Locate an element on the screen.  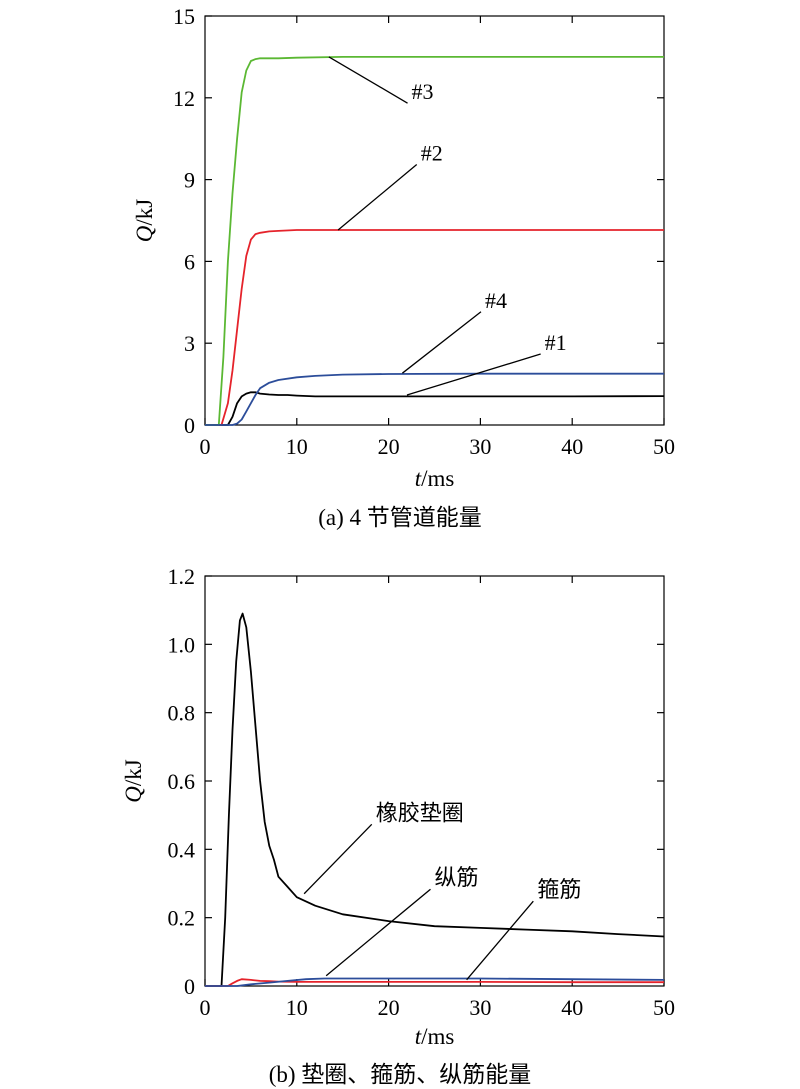
y-tick-label: 6 is located at coordinates (189, 261).